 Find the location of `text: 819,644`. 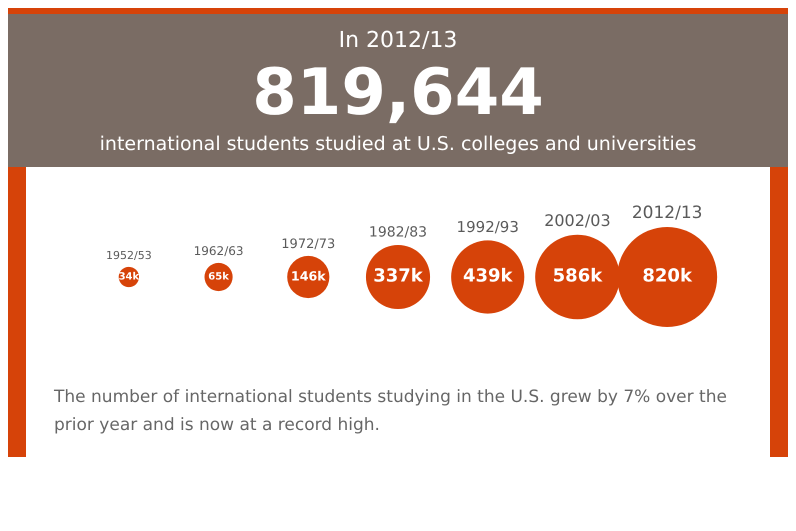

text: 819,644 is located at coordinates (398, 93).